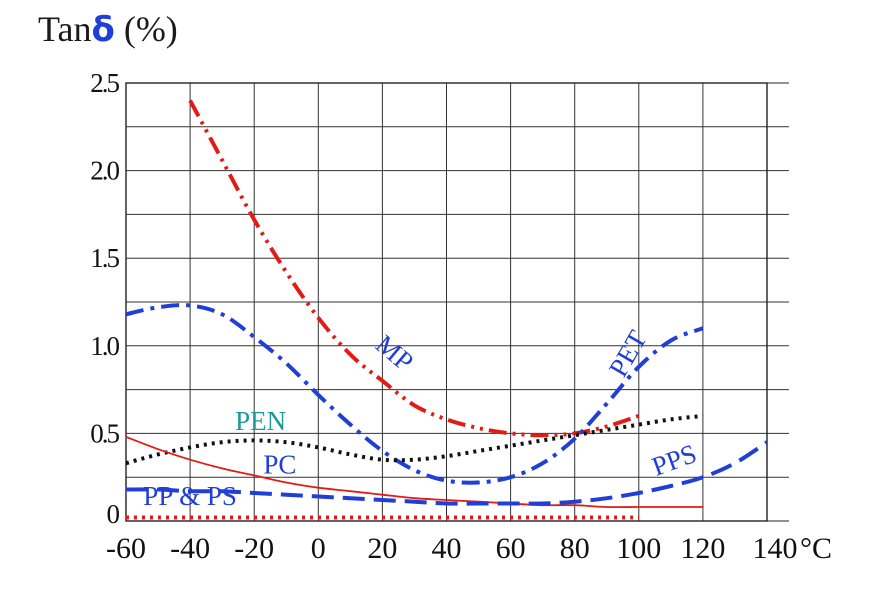 The height and width of the screenshot is (596, 880). I want to click on x-tick-label: 140, so click(775, 548).